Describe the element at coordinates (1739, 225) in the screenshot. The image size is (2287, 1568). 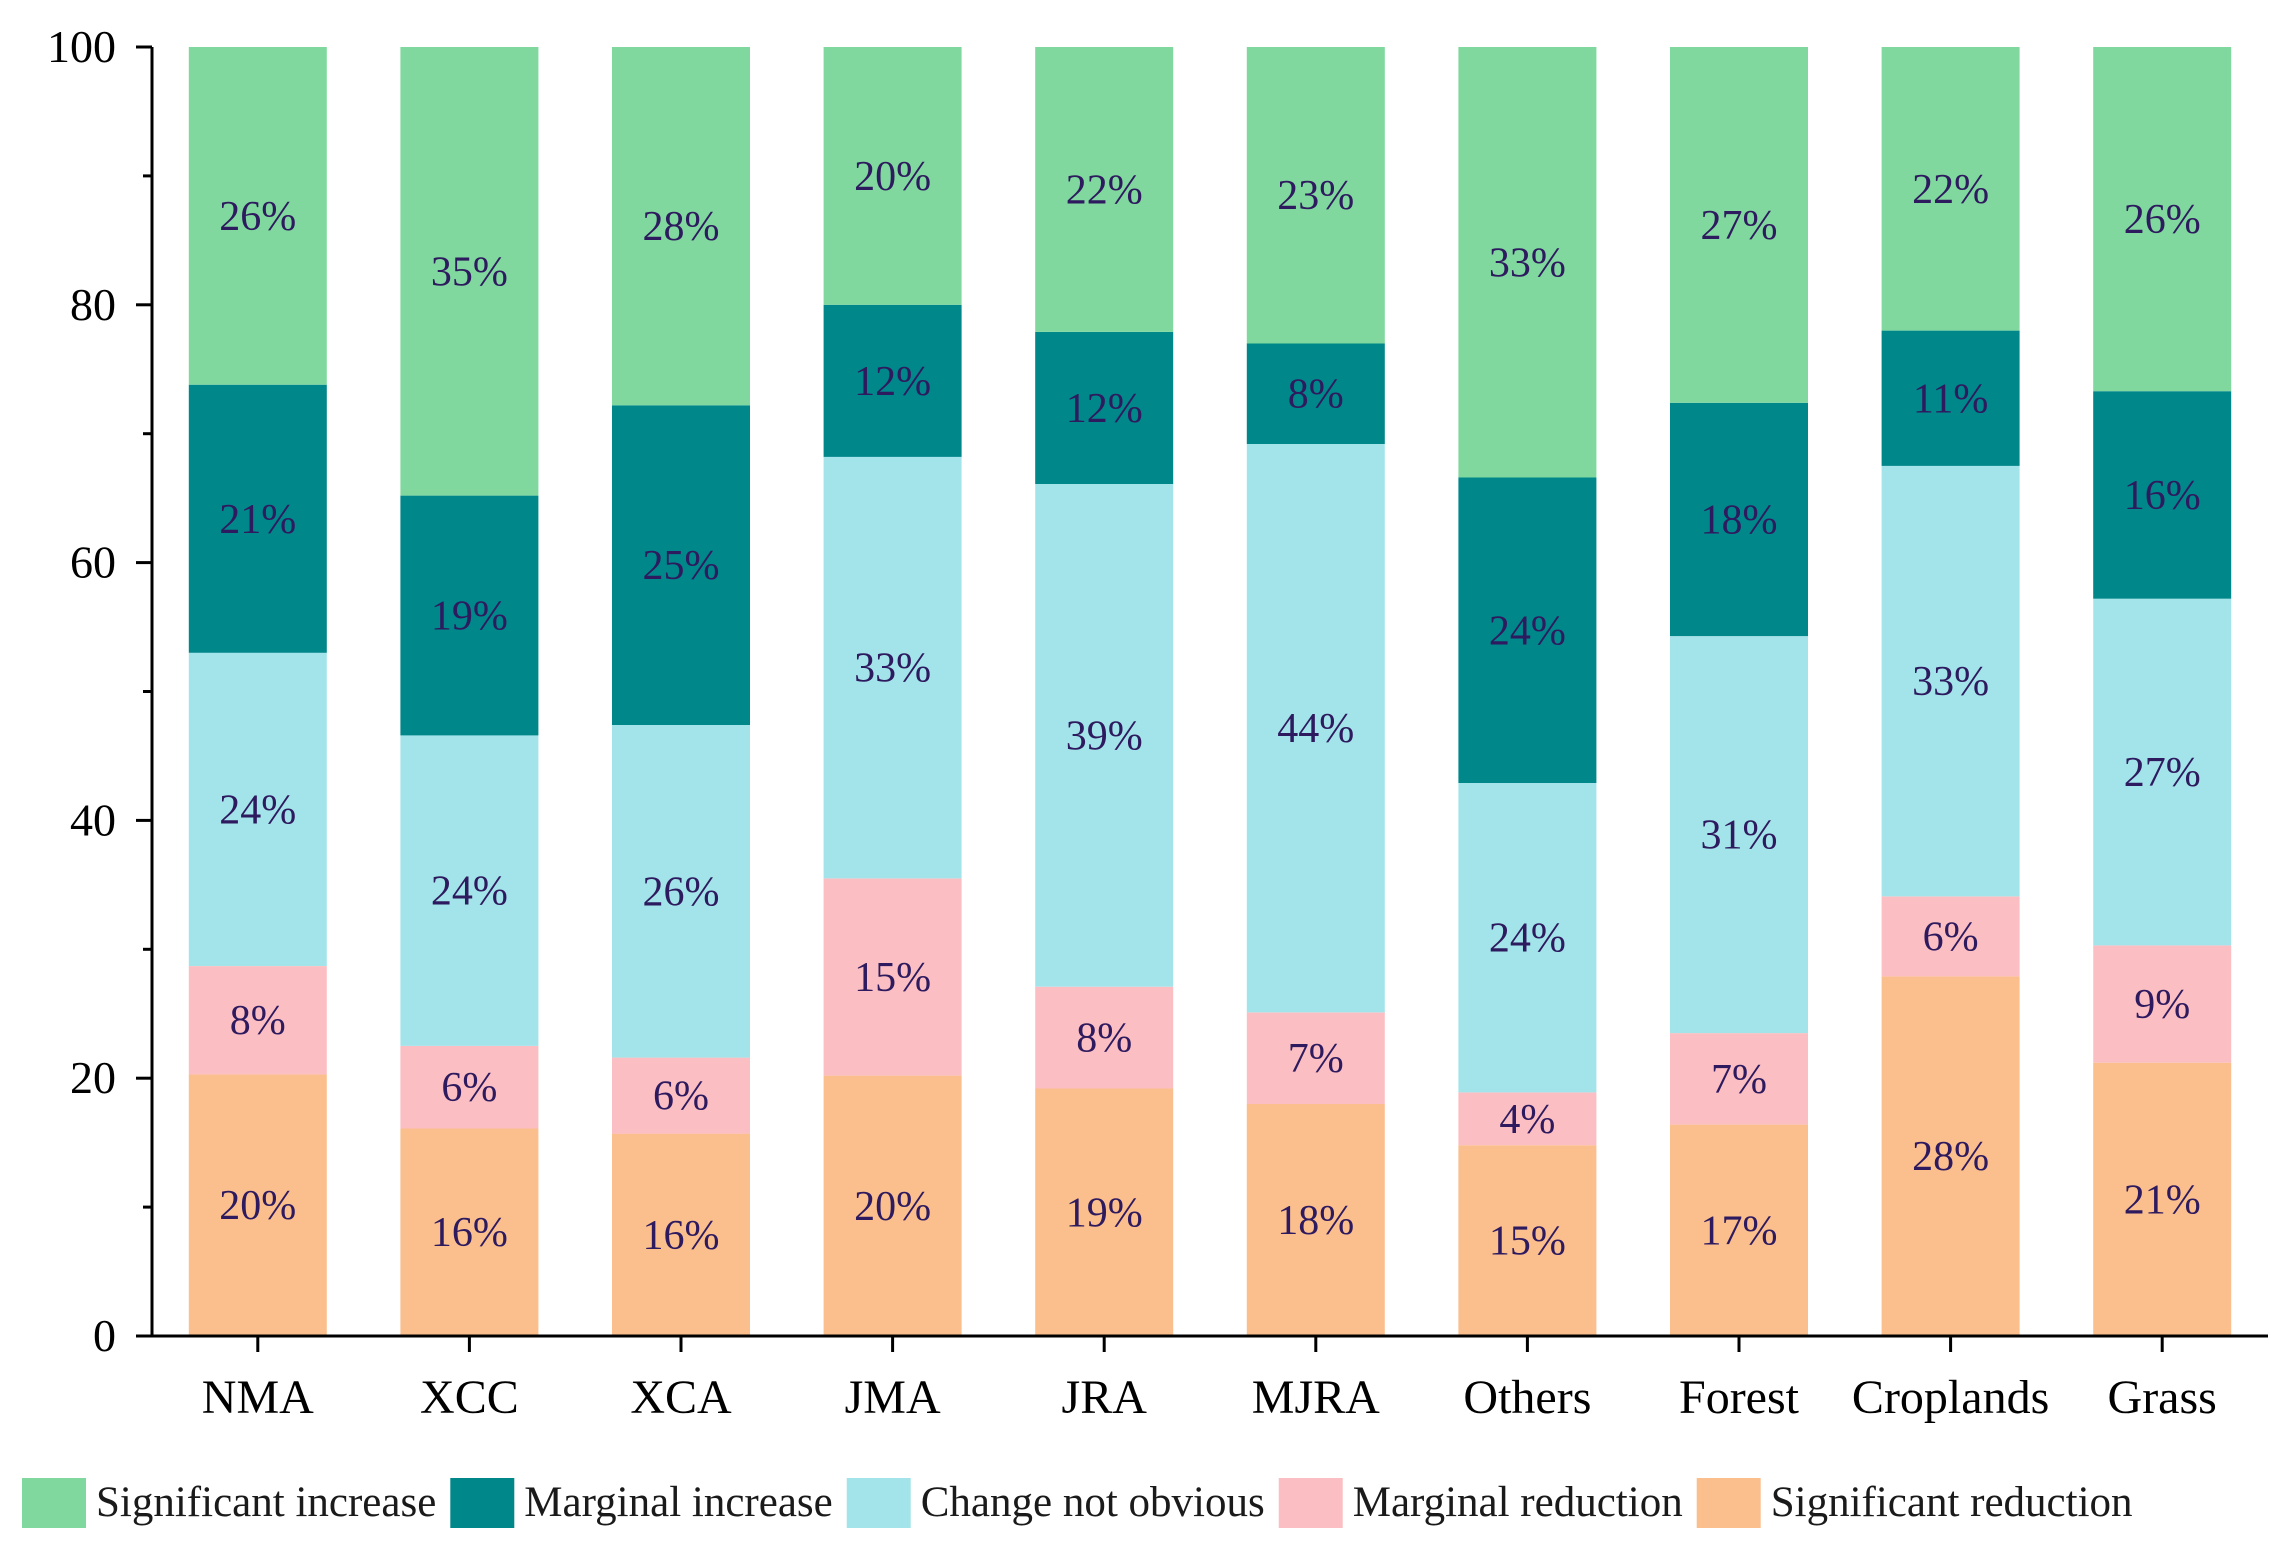
I see `bar-significant-increase-forest` at that location.